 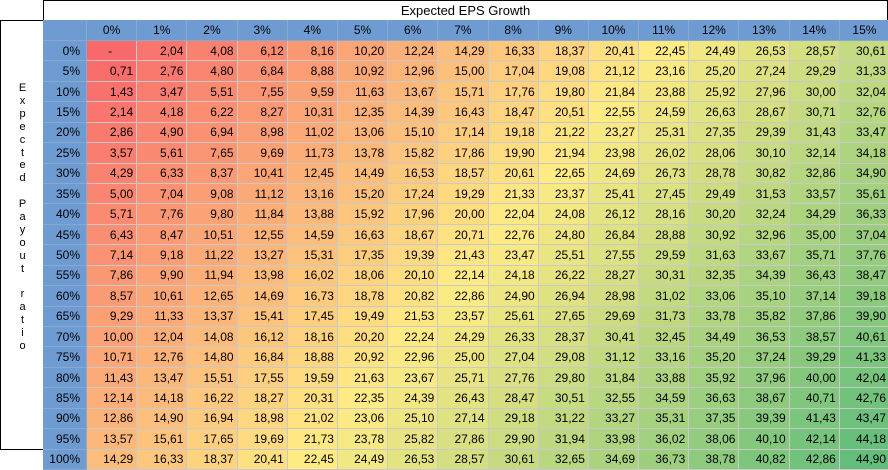 I want to click on row-header: 80%, so click(x=65, y=378).